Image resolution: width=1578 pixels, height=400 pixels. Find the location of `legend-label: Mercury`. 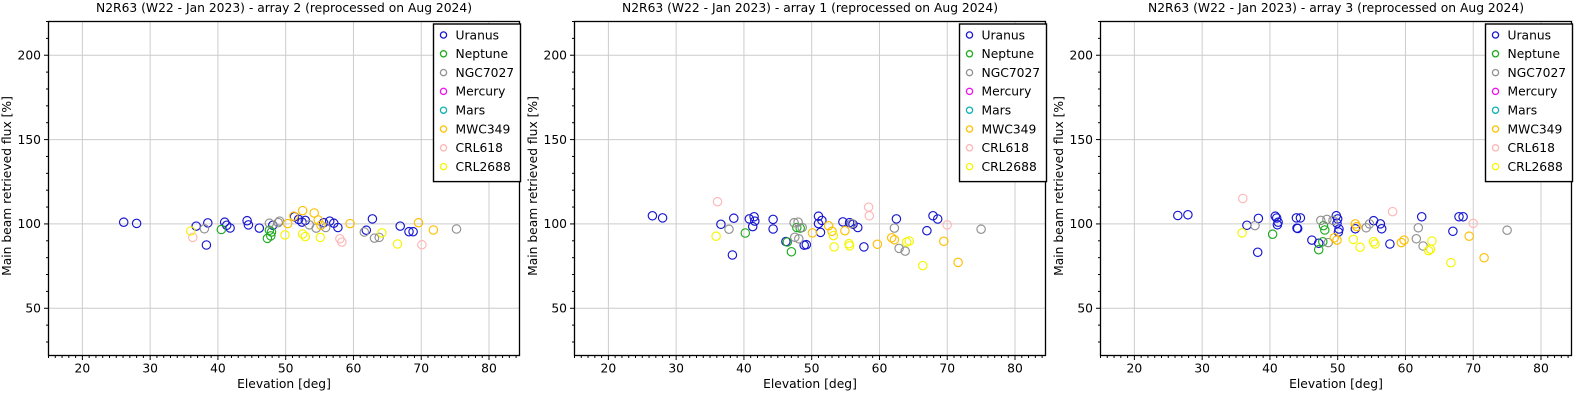

legend-label: Mercury is located at coordinates (1533, 92).